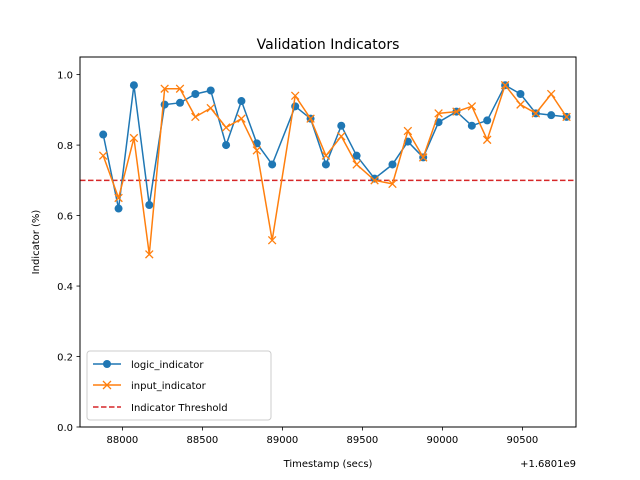 The width and height of the screenshot is (640, 480). I want to click on y-axis-label: Indicator (%), so click(36, 242).